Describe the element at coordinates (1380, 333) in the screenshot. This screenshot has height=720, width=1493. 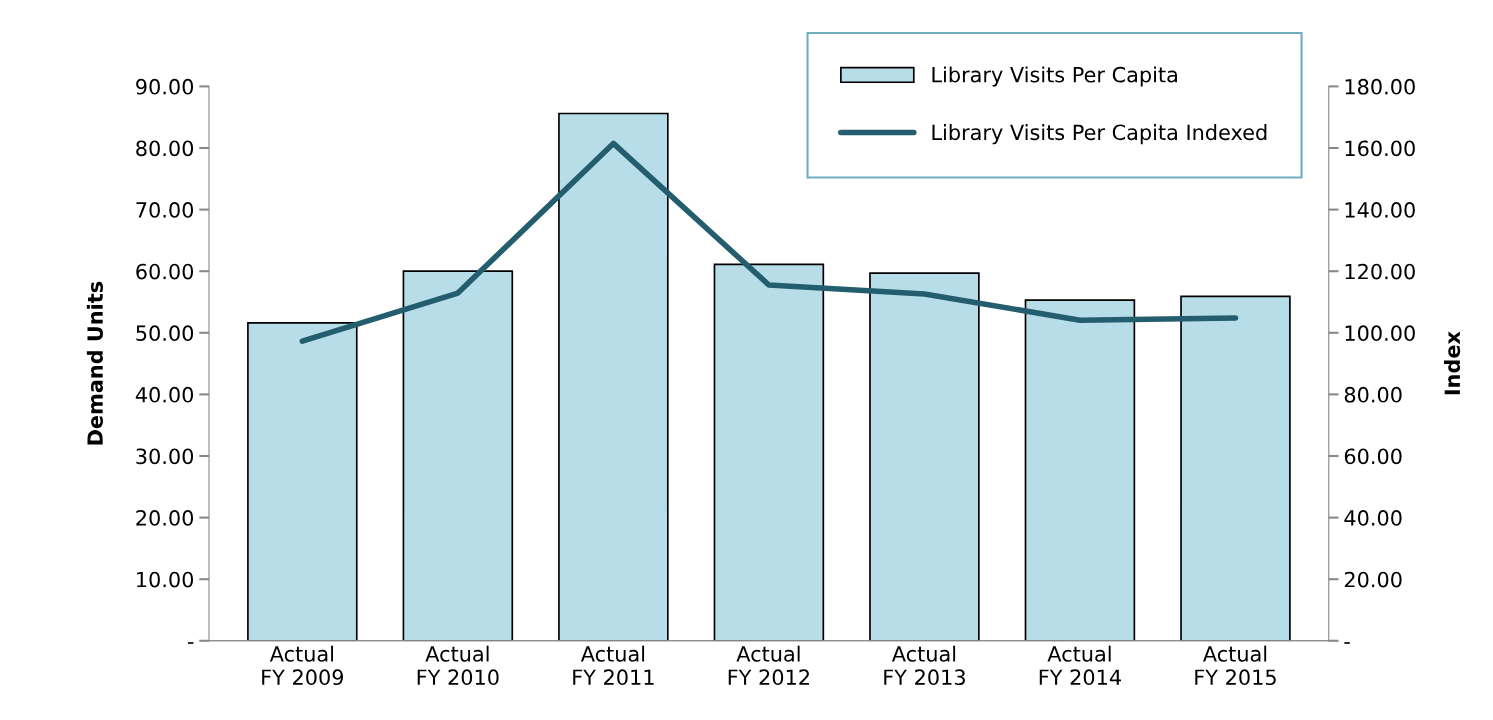
I see `y2-tick-label: 100.00` at that location.